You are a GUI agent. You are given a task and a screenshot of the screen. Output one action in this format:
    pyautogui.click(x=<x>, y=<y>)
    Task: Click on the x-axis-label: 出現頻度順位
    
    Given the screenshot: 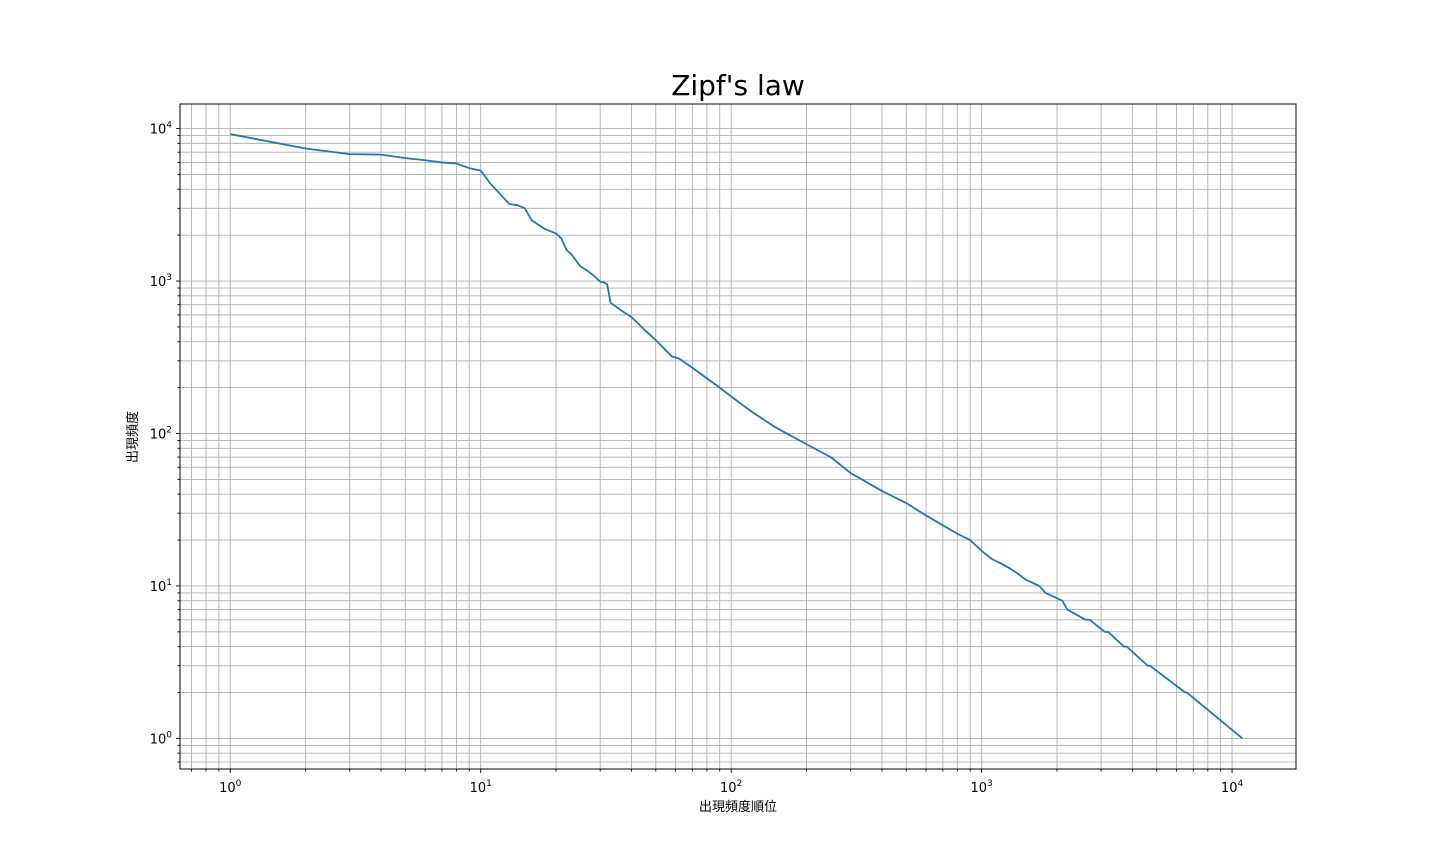 What is the action you would take?
    pyautogui.click(x=738, y=807)
    